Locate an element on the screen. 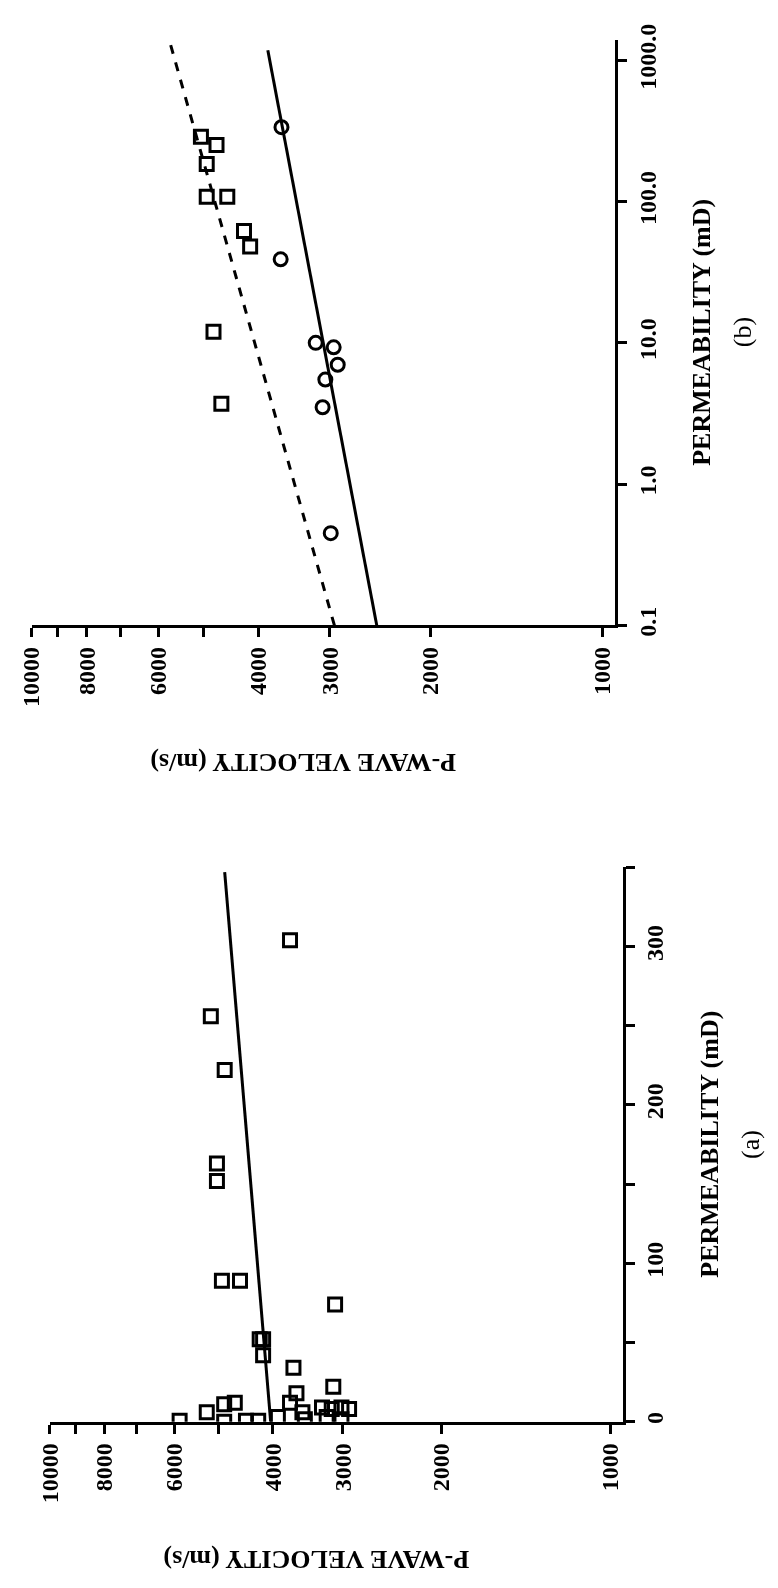 Image resolution: width=778 pixels, height=1588 pixels. y-tick-label: 100 is located at coordinates (655, 1259).